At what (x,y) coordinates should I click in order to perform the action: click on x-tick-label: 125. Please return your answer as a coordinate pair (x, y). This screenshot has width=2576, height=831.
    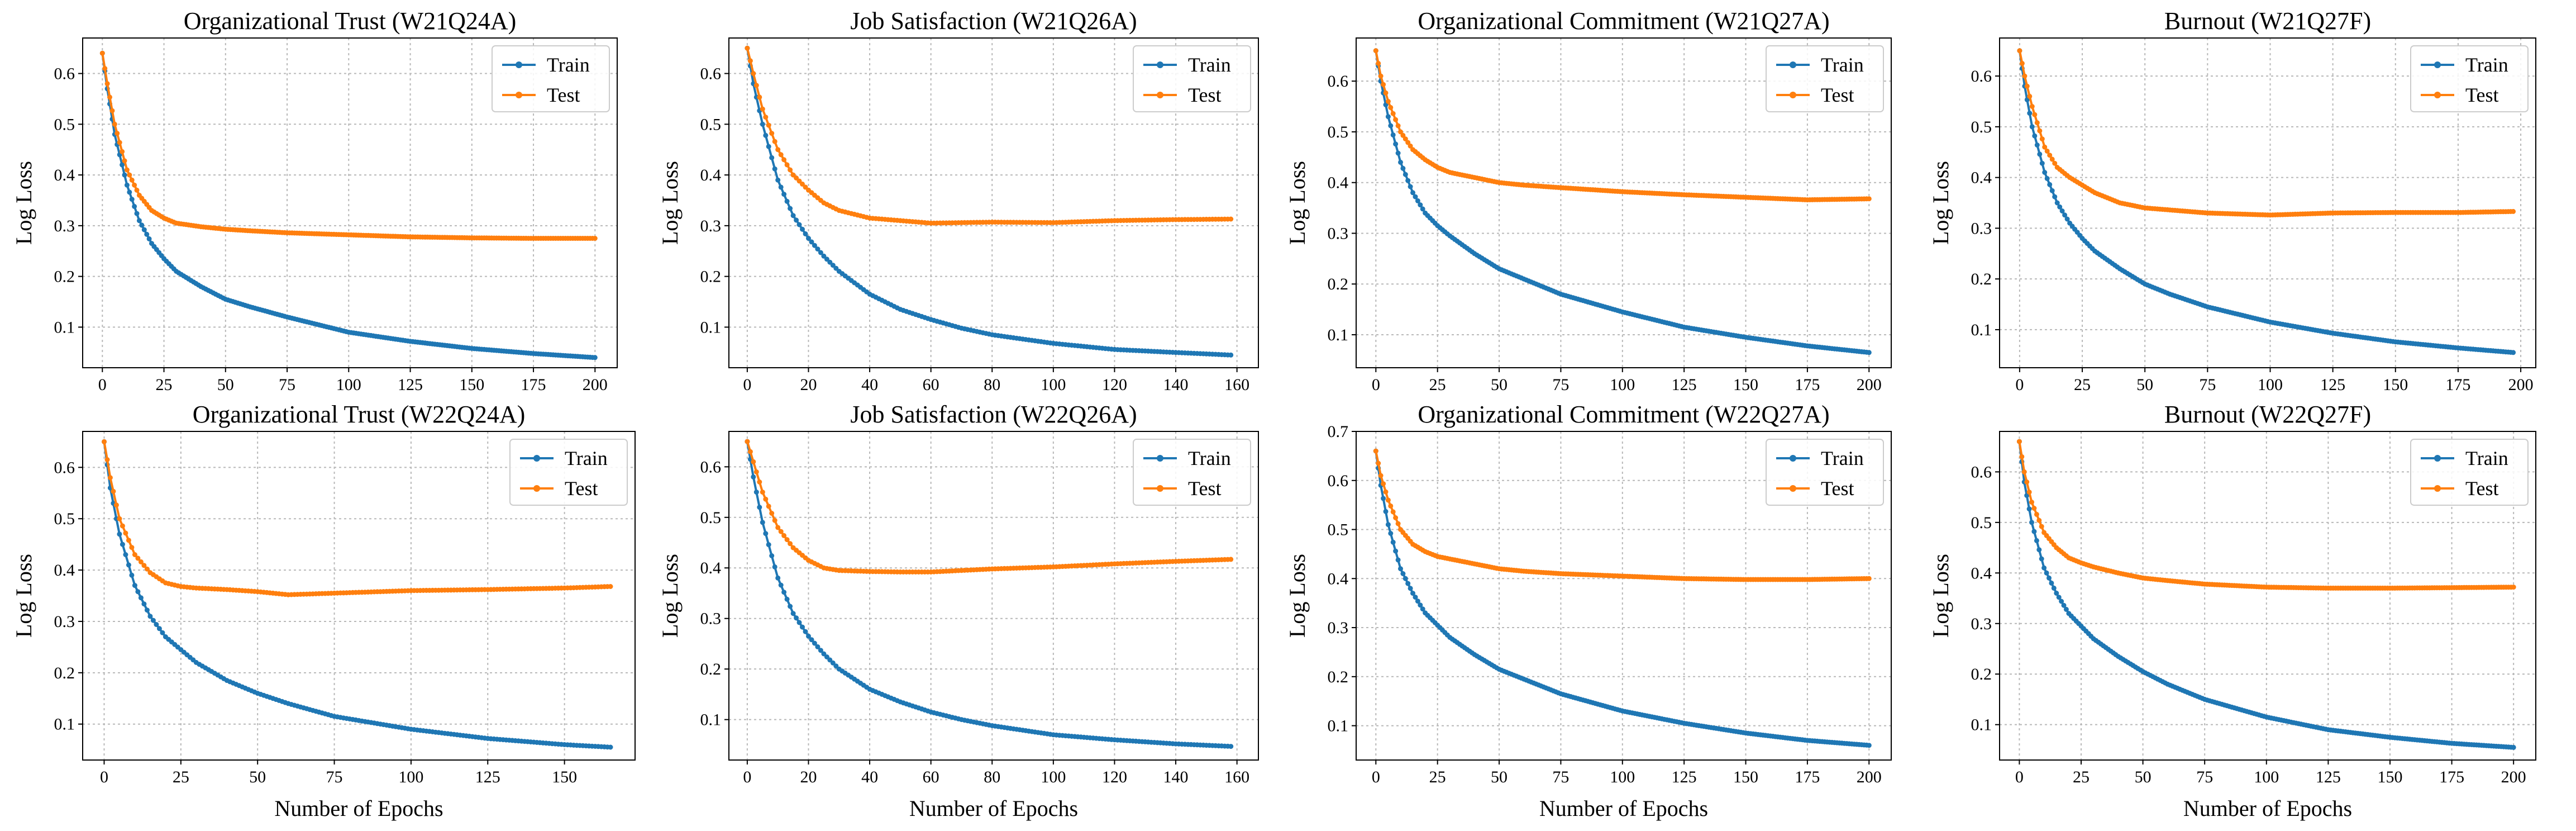
    Looking at the image, I should click on (488, 777).